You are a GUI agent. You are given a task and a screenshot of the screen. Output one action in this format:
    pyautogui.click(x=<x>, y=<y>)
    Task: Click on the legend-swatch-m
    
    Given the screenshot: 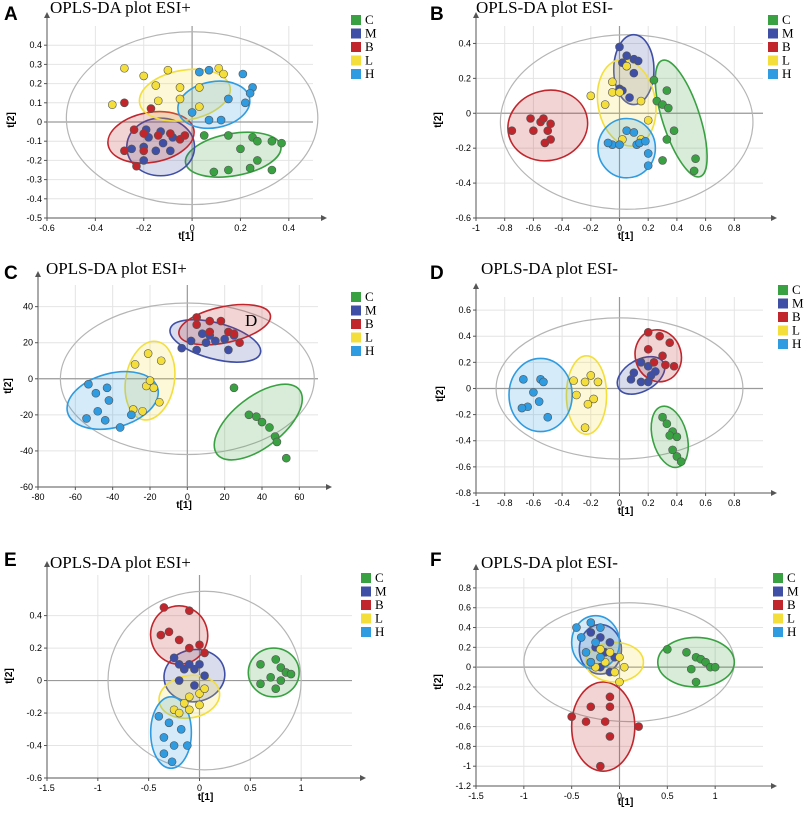 What is the action you would take?
    pyautogui.click(x=356, y=33)
    